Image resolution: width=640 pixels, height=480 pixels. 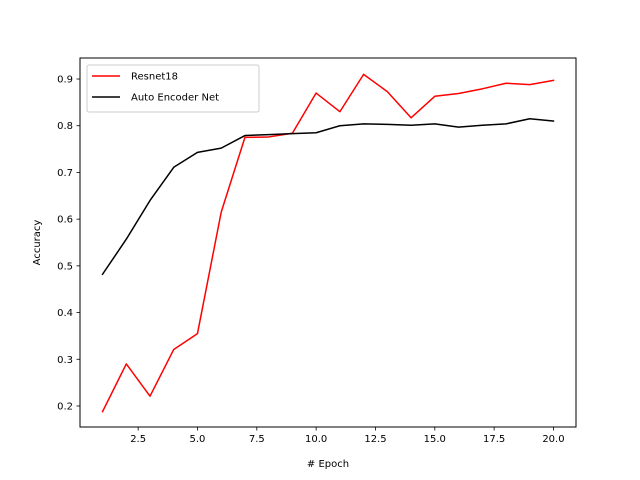 I want to click on y-tick-label: 0.3, so click(x=65, y=360).